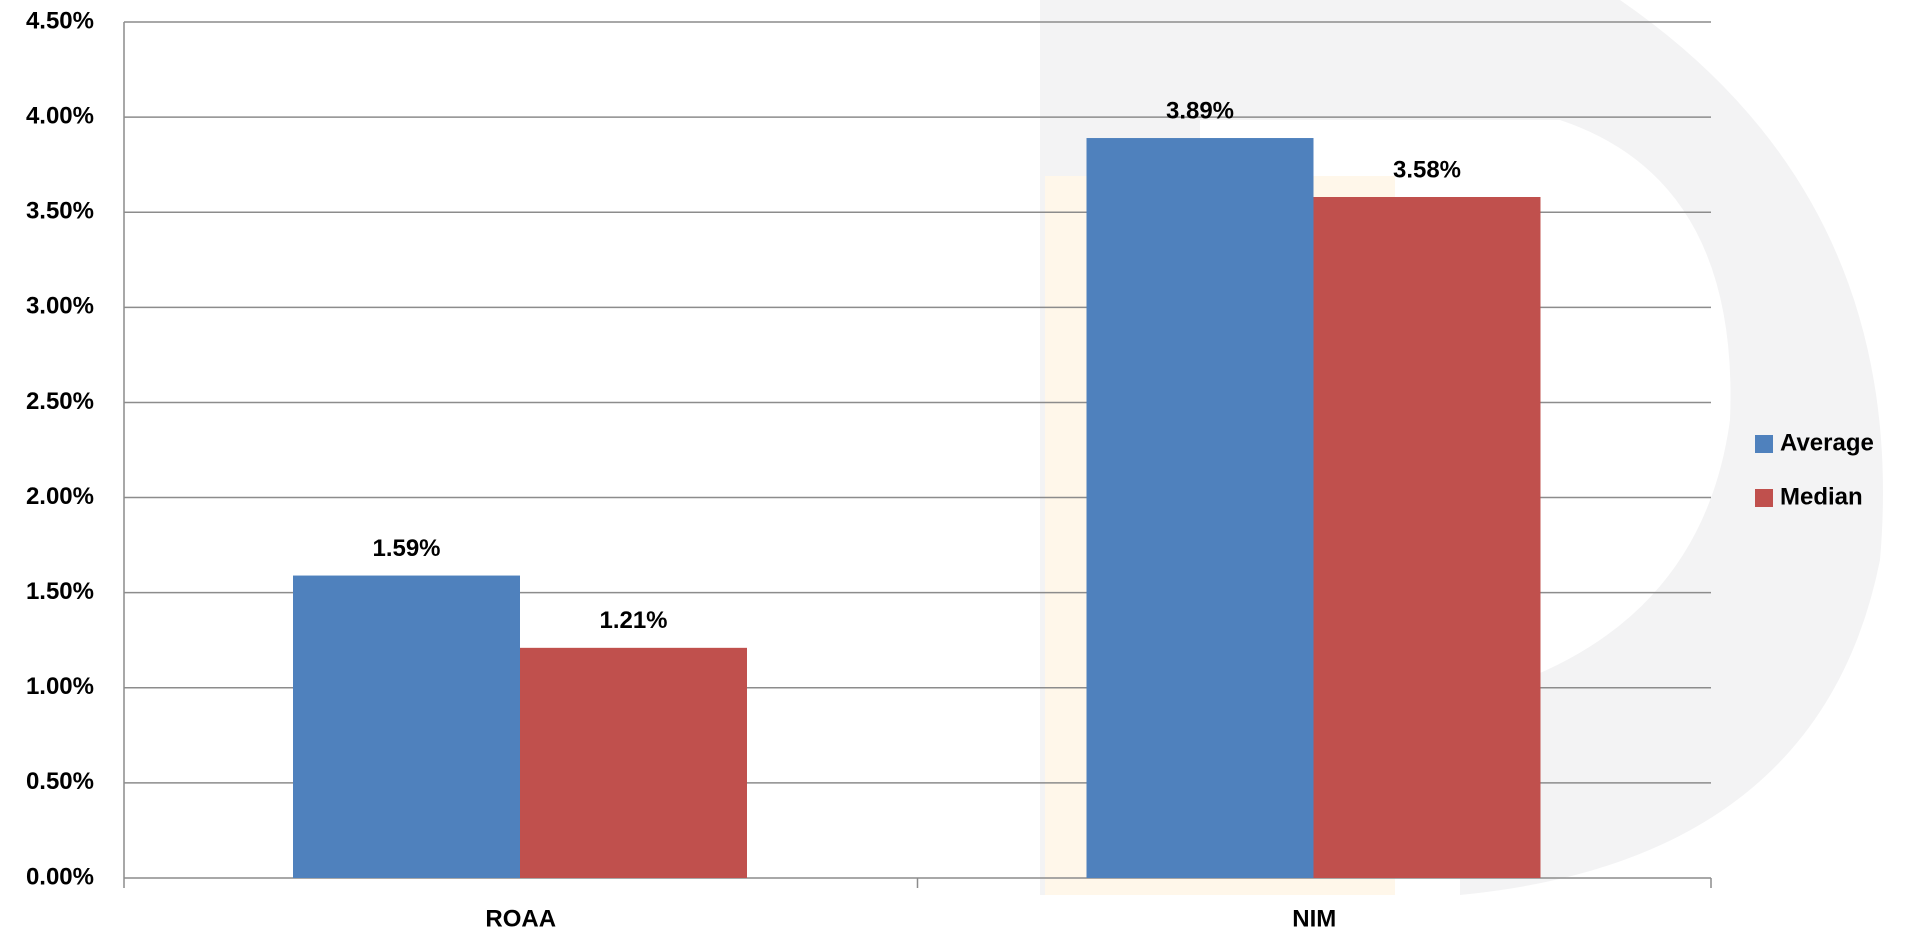 This screenshot has width=1911, height=939. What do you see at coordinates (60, 876) in the screenshot?
I see `y-tick-label: 0.00%` at bounding box center [60, 876].